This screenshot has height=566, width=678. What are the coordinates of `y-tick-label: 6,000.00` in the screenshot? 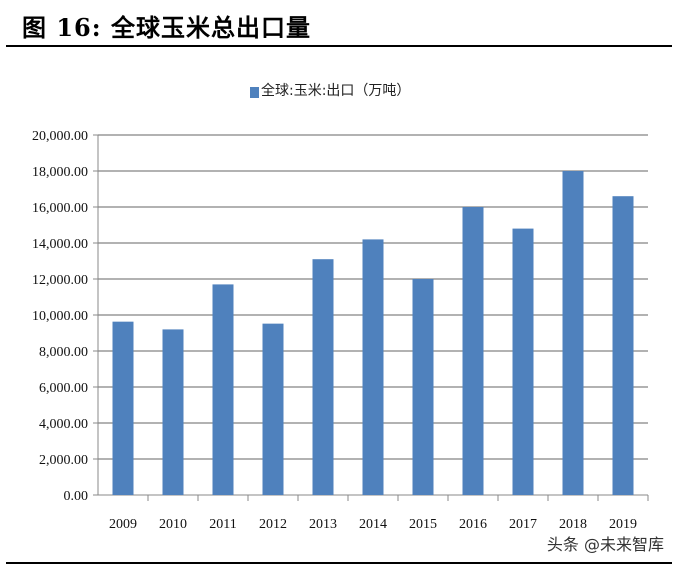 It's located at (63, 388).